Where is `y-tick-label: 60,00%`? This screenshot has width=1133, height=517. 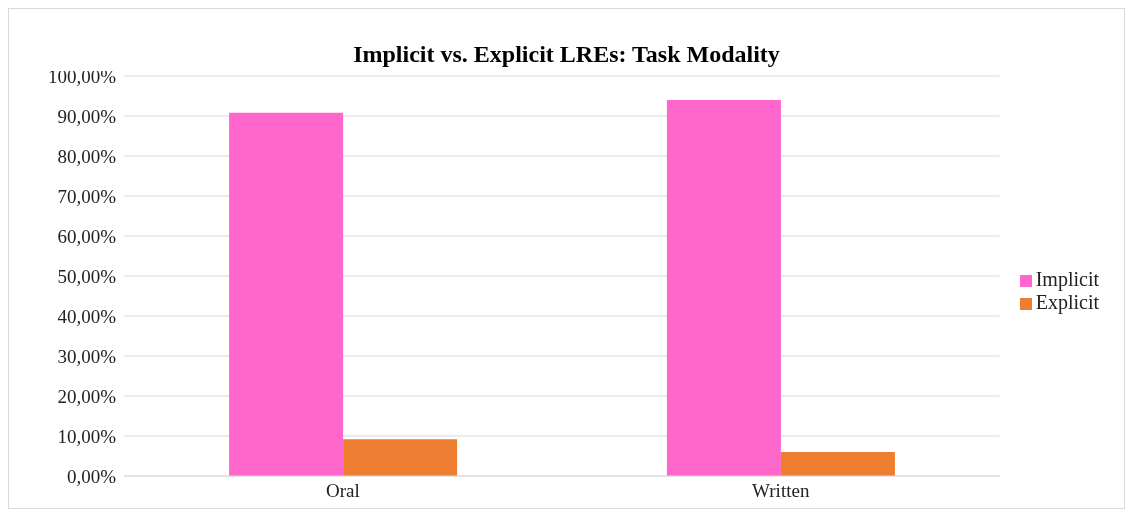 y-tick-label: 60,00% is located at coordinates (87, 236).